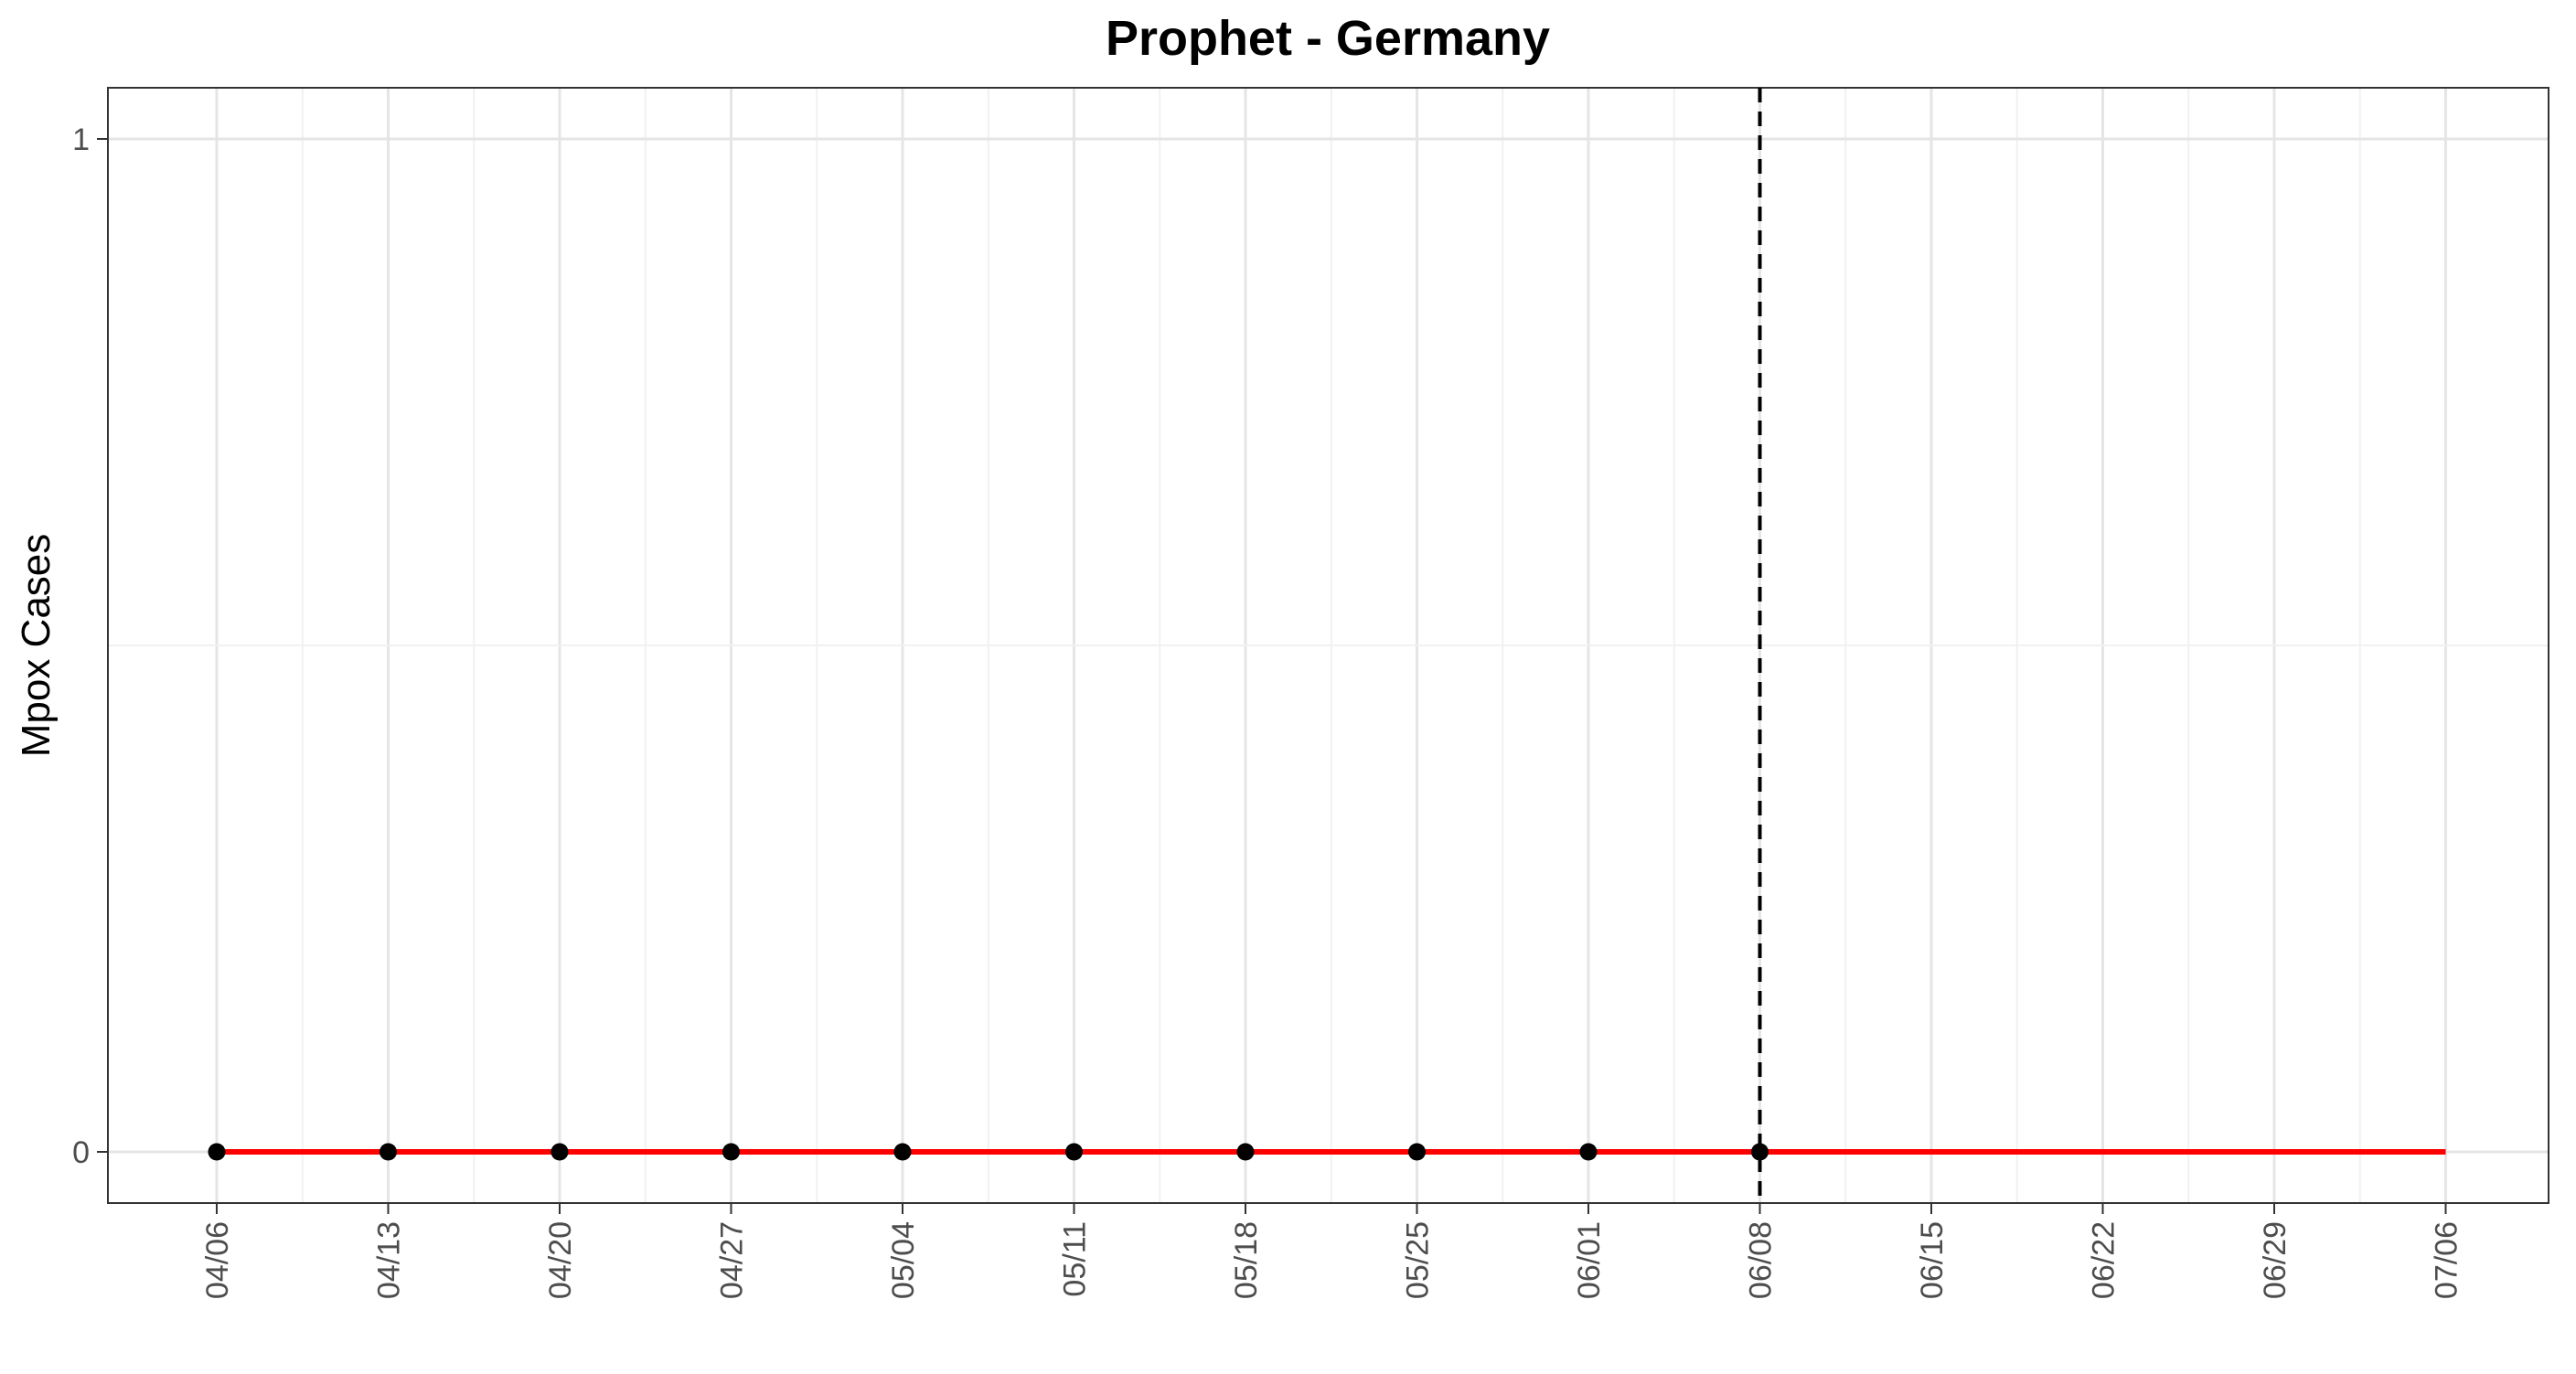  Describe the element at coordinates (1328, 38) in the screenshot. I see `chart-title: Prophet - Germany` at that location.